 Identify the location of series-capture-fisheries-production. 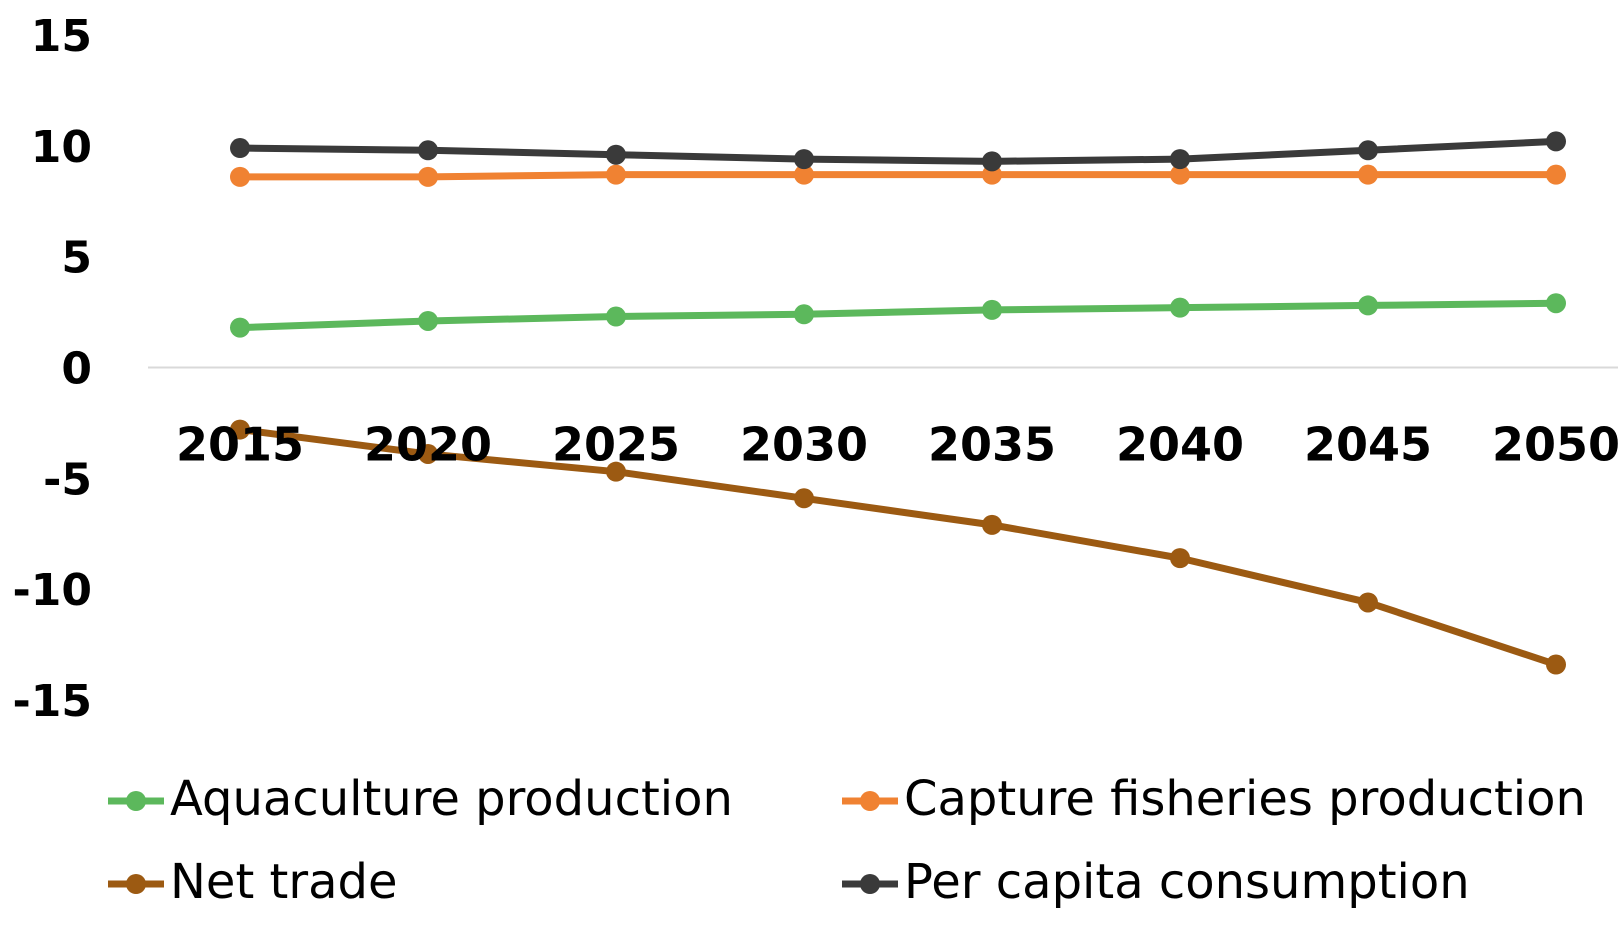
(898, 175).